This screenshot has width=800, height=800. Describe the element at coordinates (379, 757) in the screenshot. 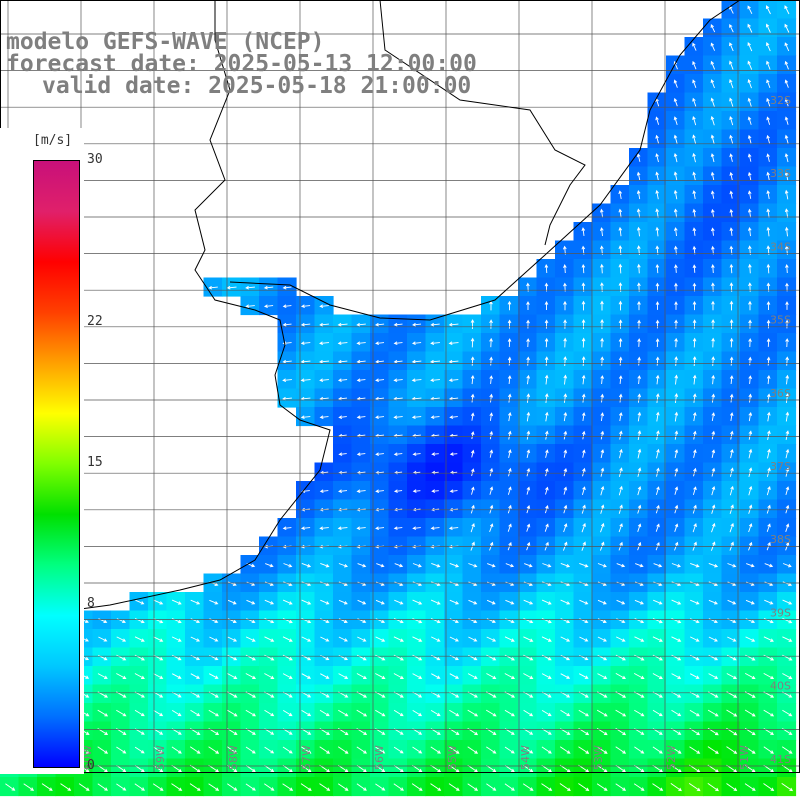

I see `longitude-label: 56W` at that location.